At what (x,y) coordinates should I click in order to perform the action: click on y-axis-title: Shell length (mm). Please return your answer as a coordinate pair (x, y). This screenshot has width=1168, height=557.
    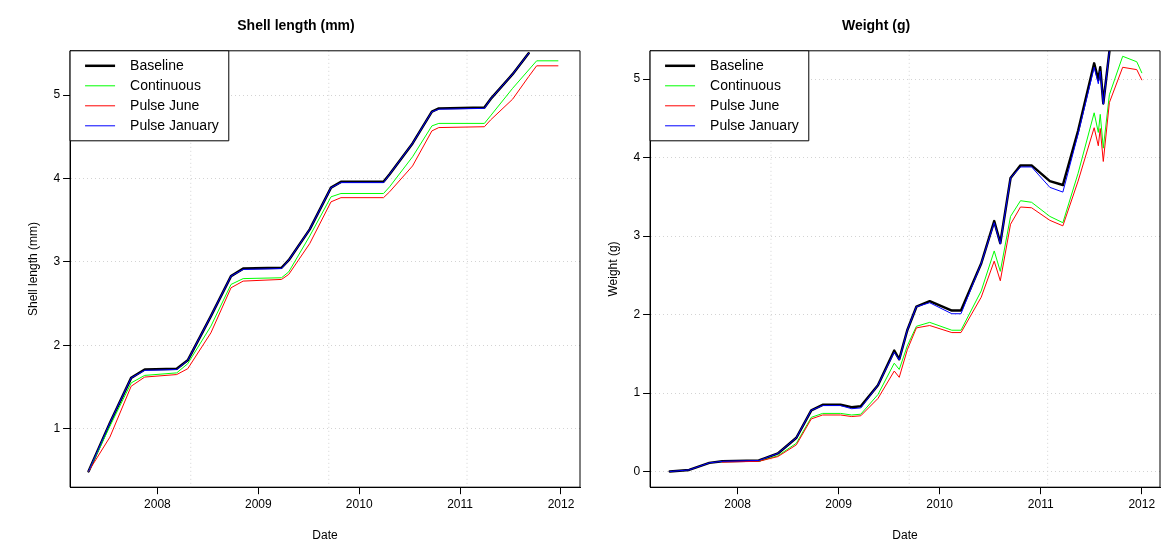
    Looking at the image, I should click on (32, 269).